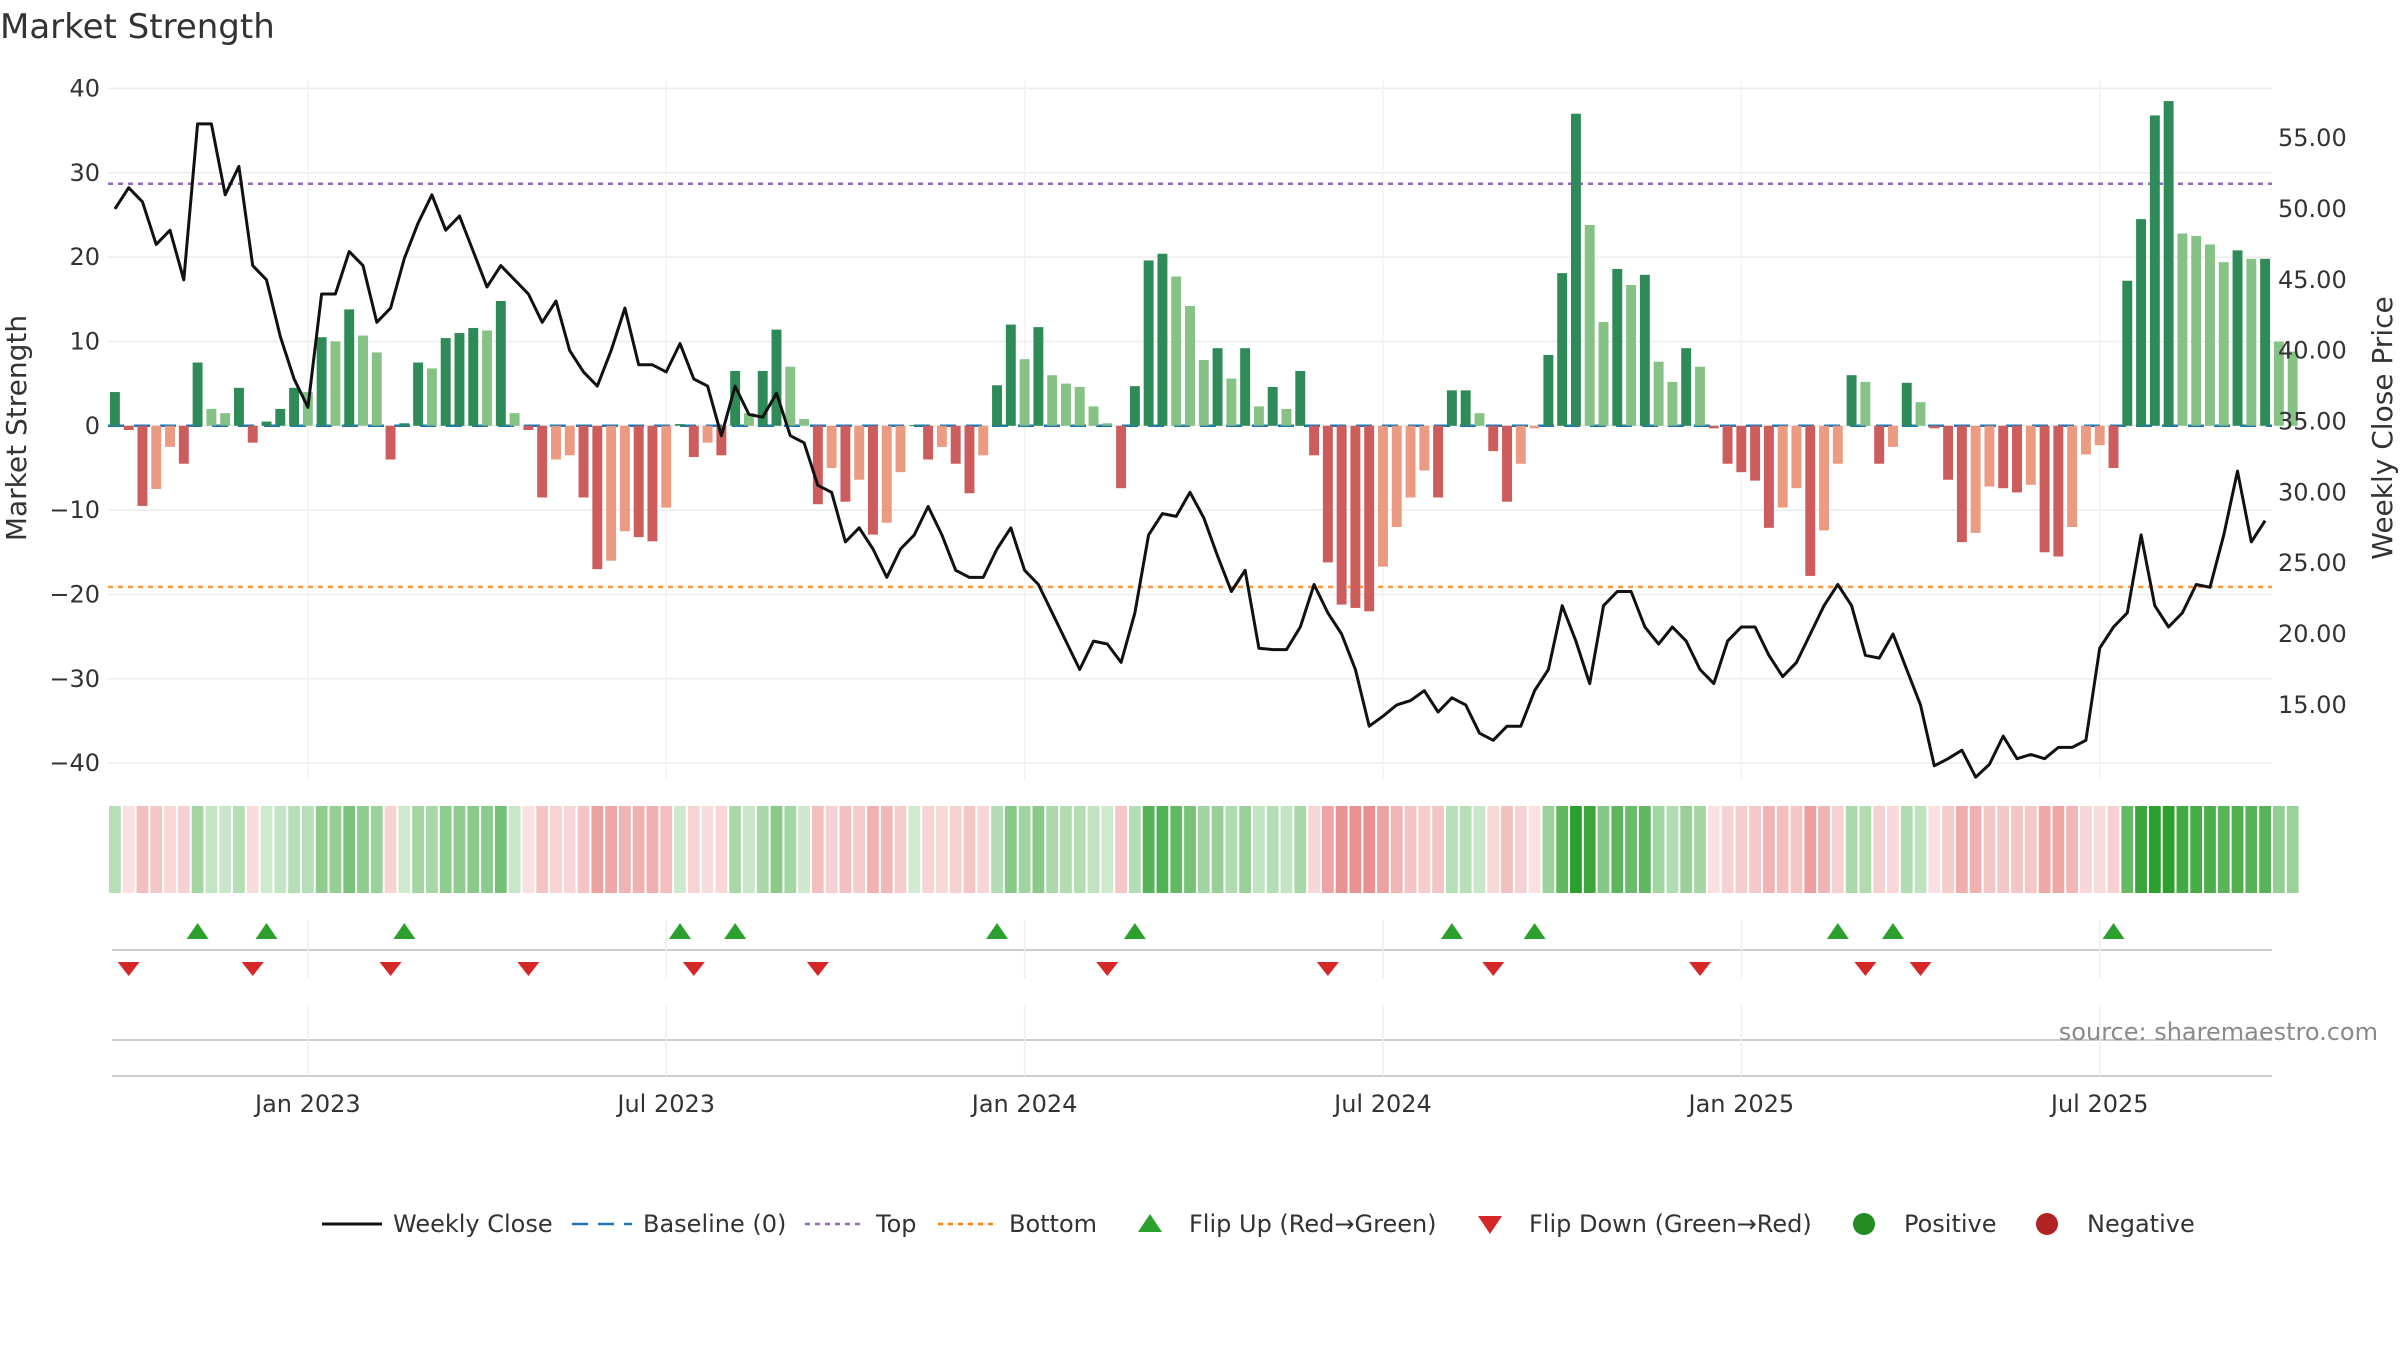  Describe the element at coordinates (896, 1224) in the screenshot. I see `legend-label: Top` at that location.